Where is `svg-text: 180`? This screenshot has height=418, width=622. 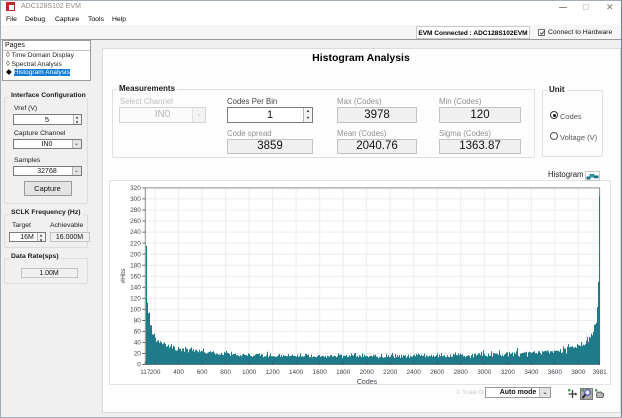
svg-text: 180 is located at coordinates (135, 265).